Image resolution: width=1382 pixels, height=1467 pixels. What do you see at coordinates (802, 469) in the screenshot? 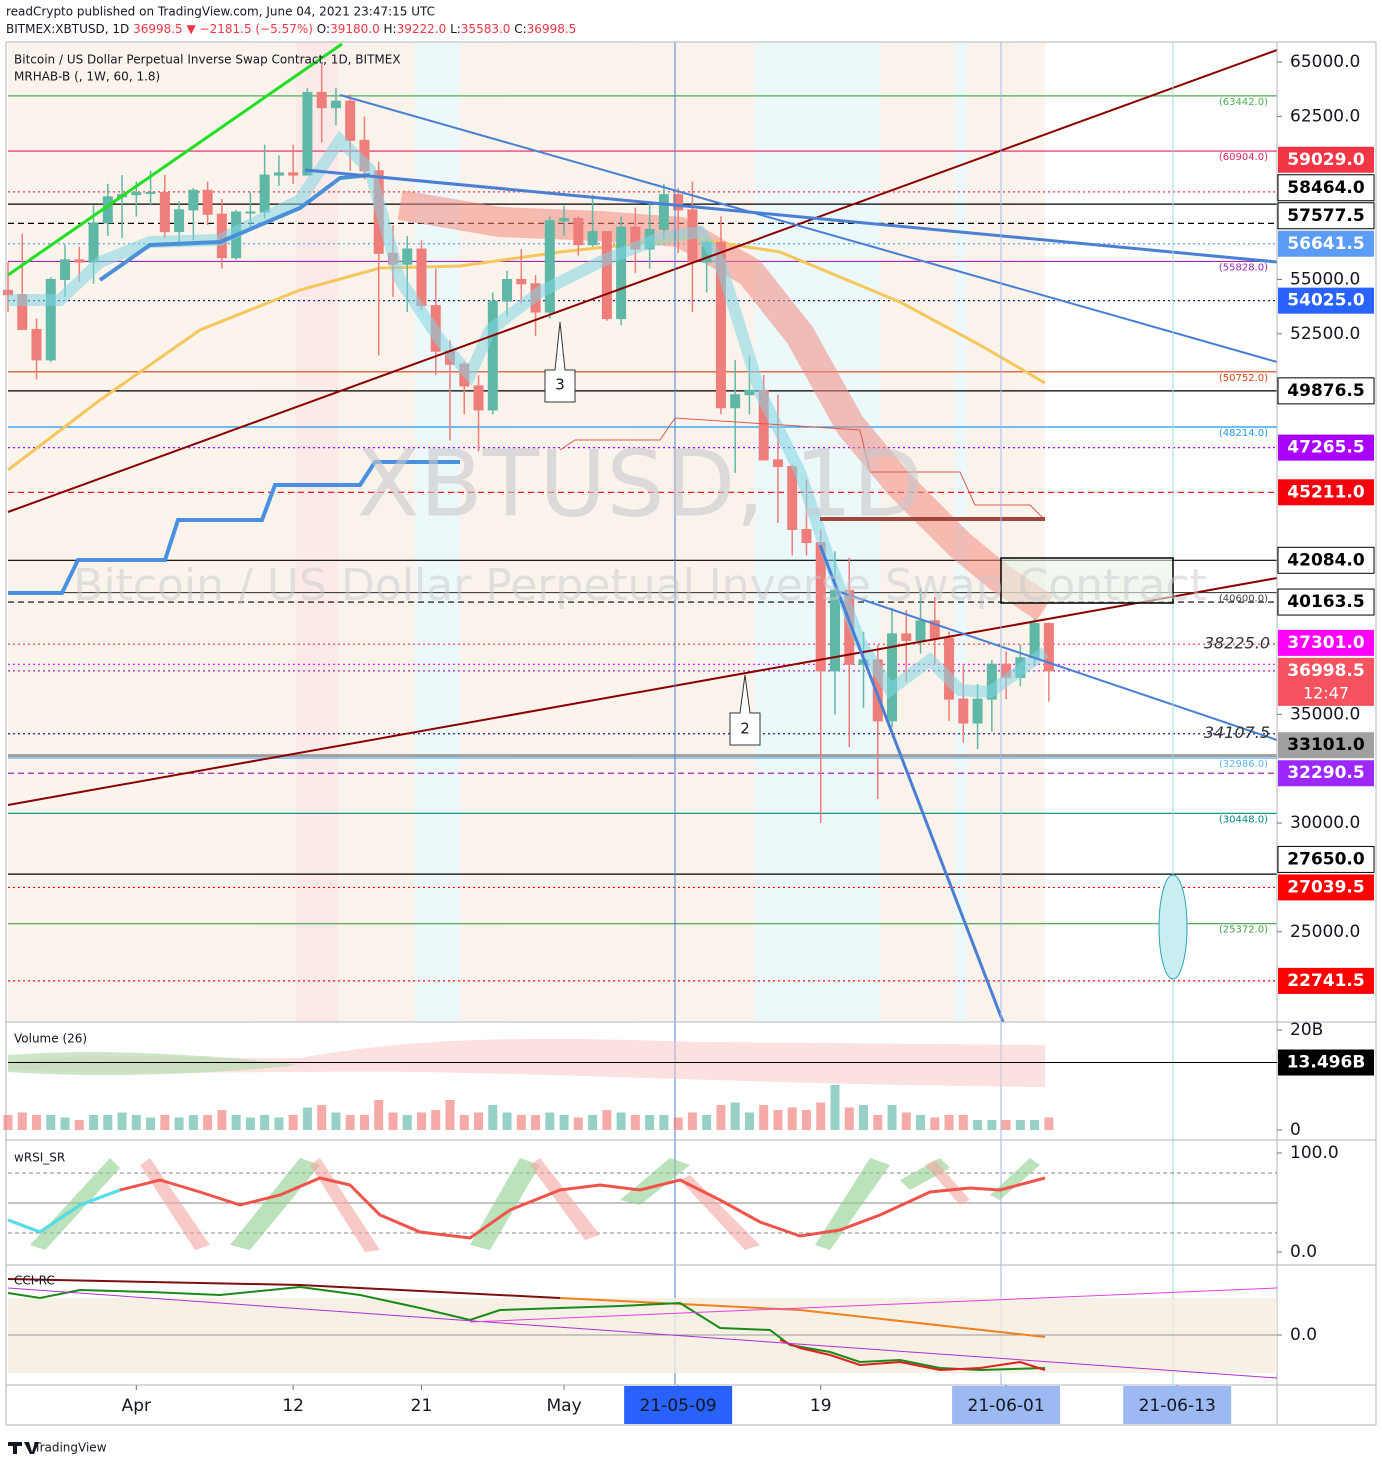
I see `step-line` at bounding box center [802, 469].